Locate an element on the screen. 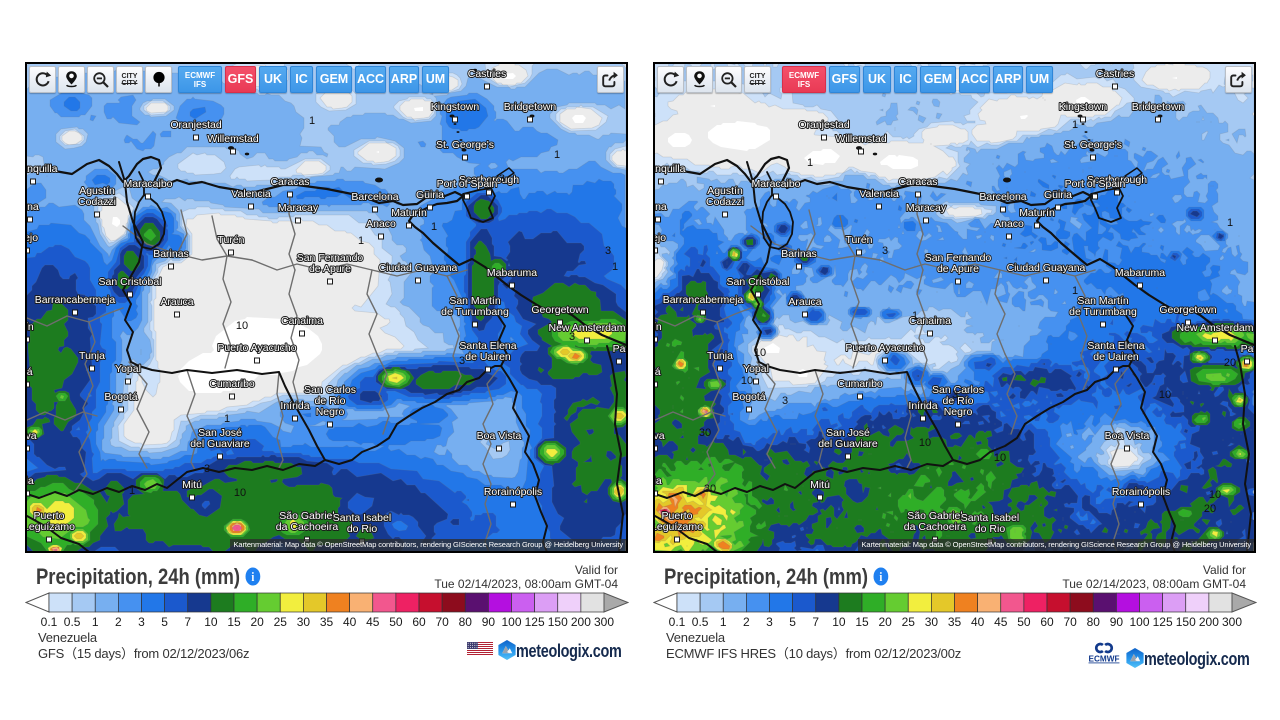 The height and width of the screenshot is (720, 1280). svg-text: 5 is located at coordinates (164, 622).